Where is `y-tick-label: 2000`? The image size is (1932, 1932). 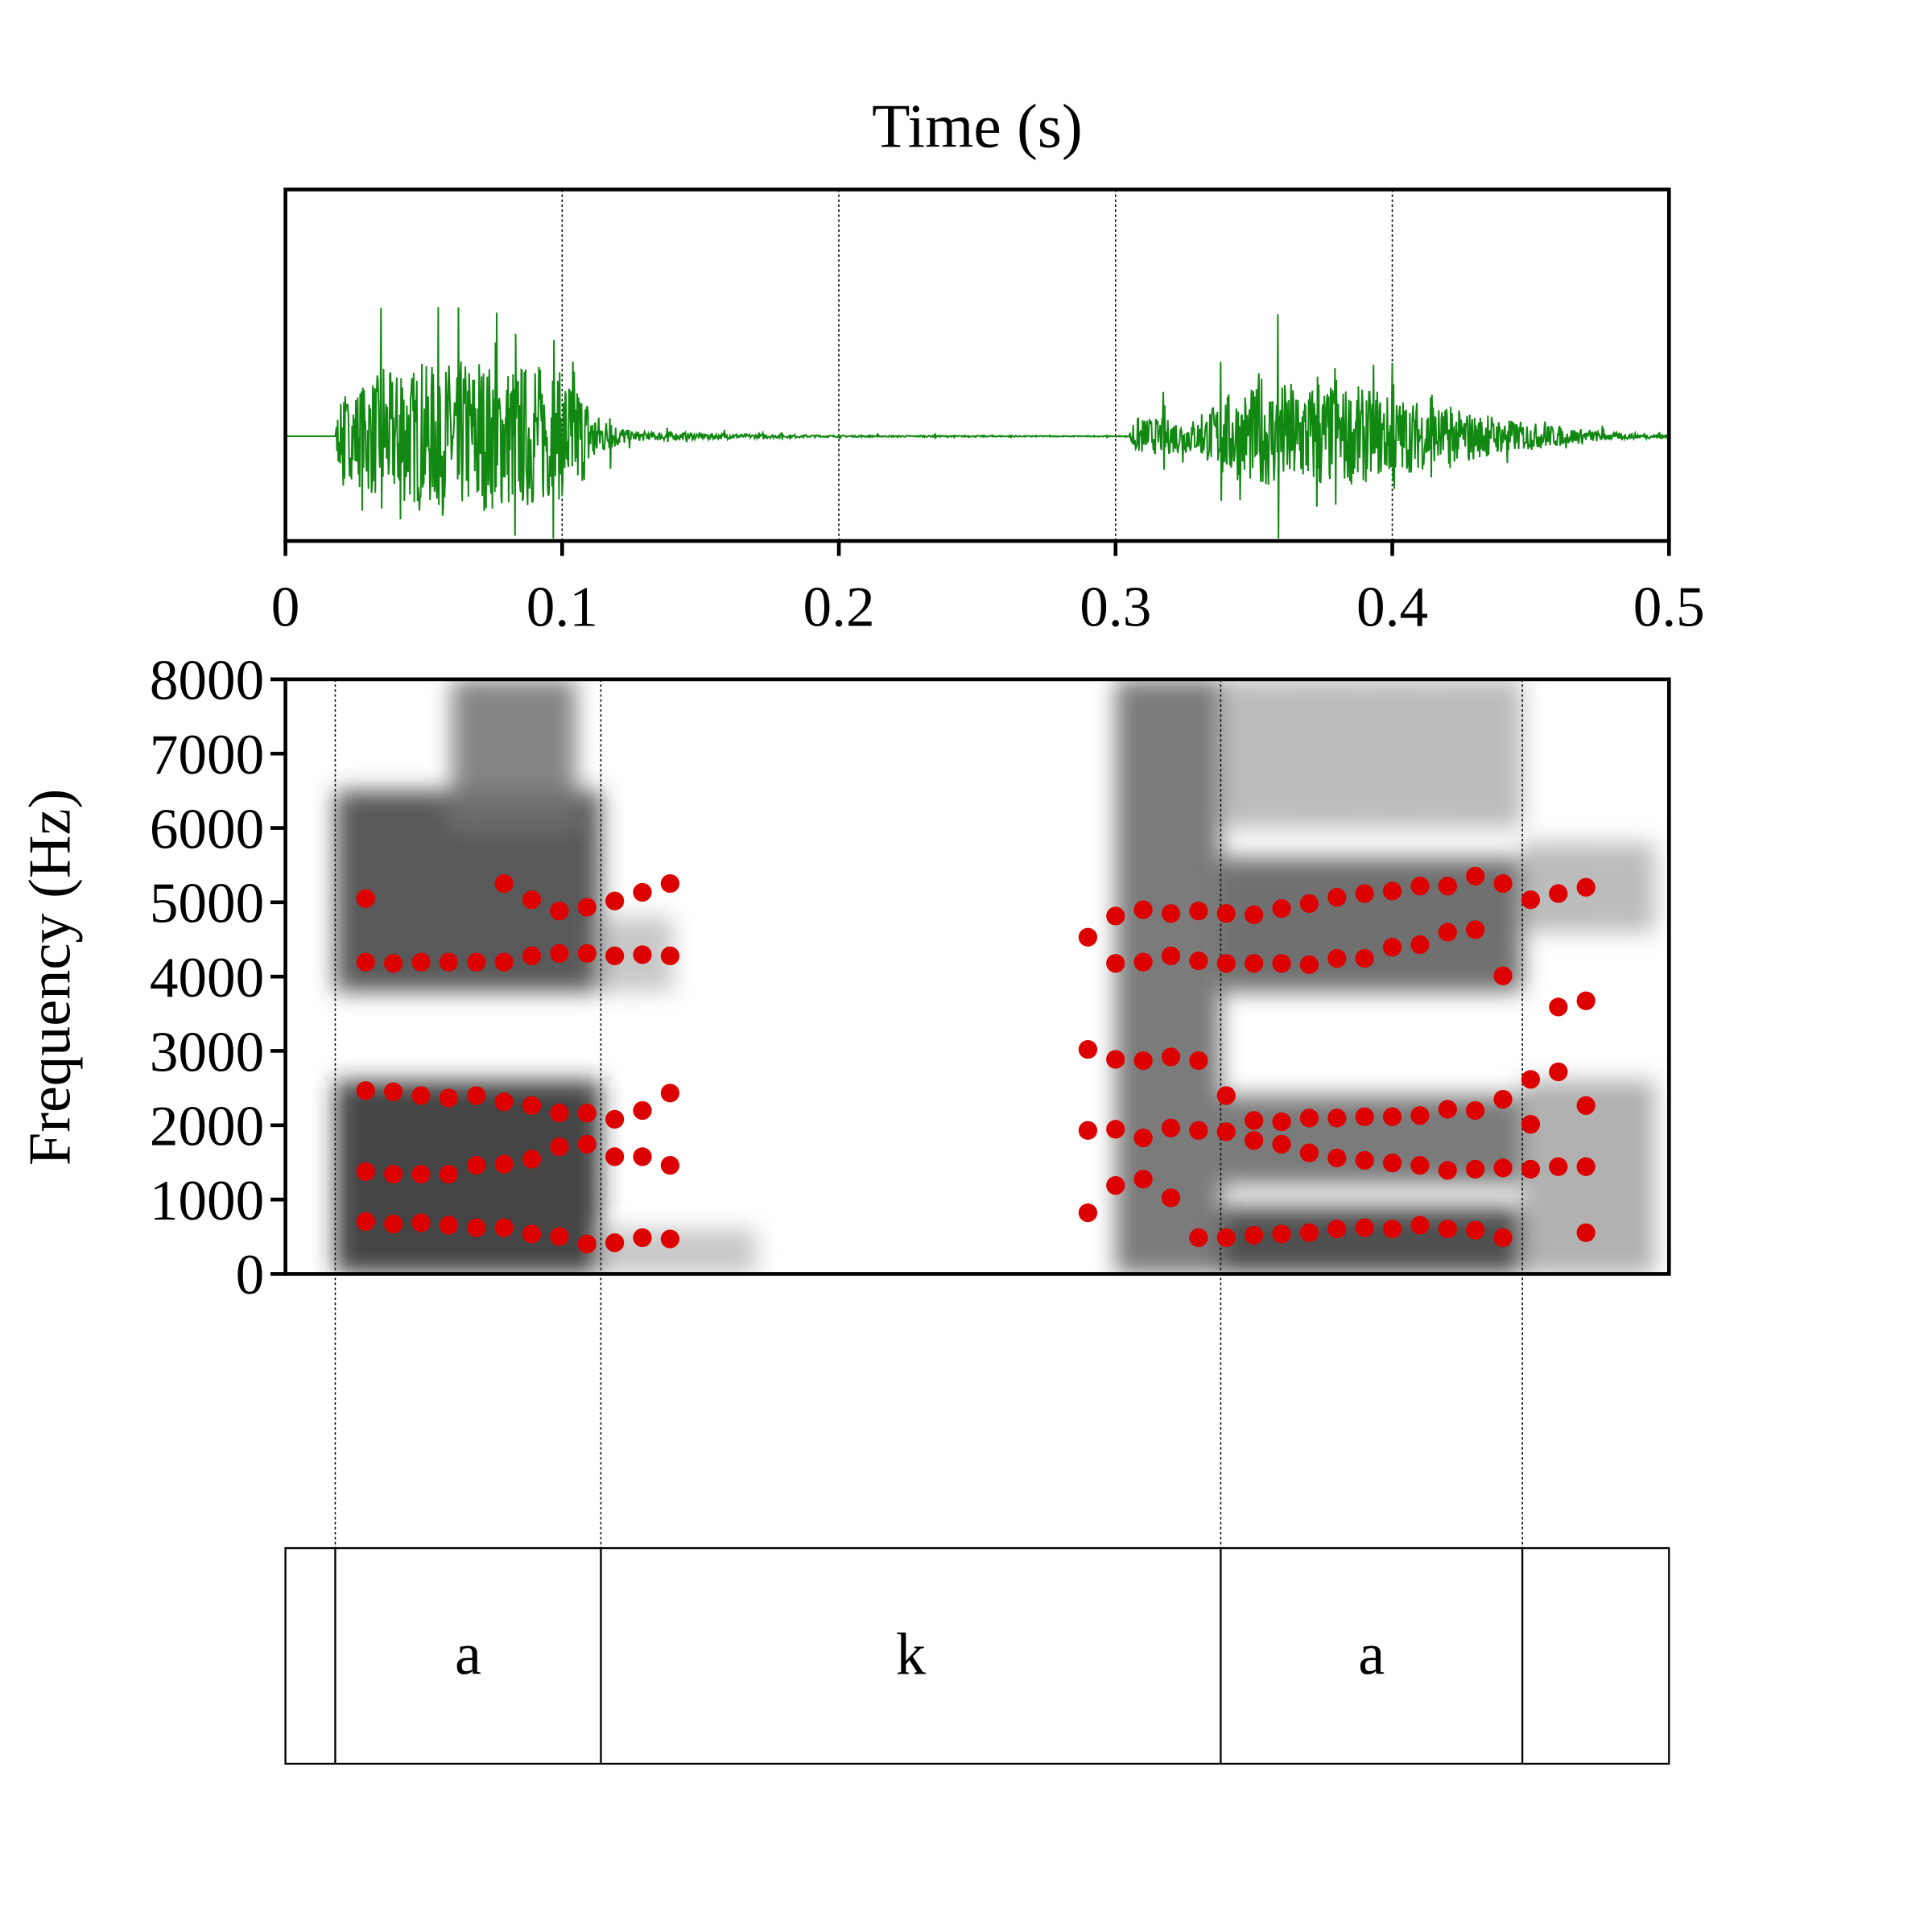
y-tick-label: 2000 is located at coordinates (207, 1127).